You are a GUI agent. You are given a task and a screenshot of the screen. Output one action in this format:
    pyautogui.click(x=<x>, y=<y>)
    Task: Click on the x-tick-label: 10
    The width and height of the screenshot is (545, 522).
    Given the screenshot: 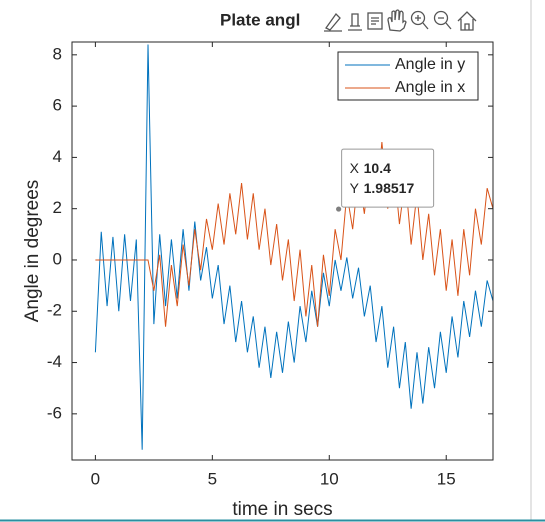 What is the action you would take?
    pyautogui.click(x=329, y=478)
    